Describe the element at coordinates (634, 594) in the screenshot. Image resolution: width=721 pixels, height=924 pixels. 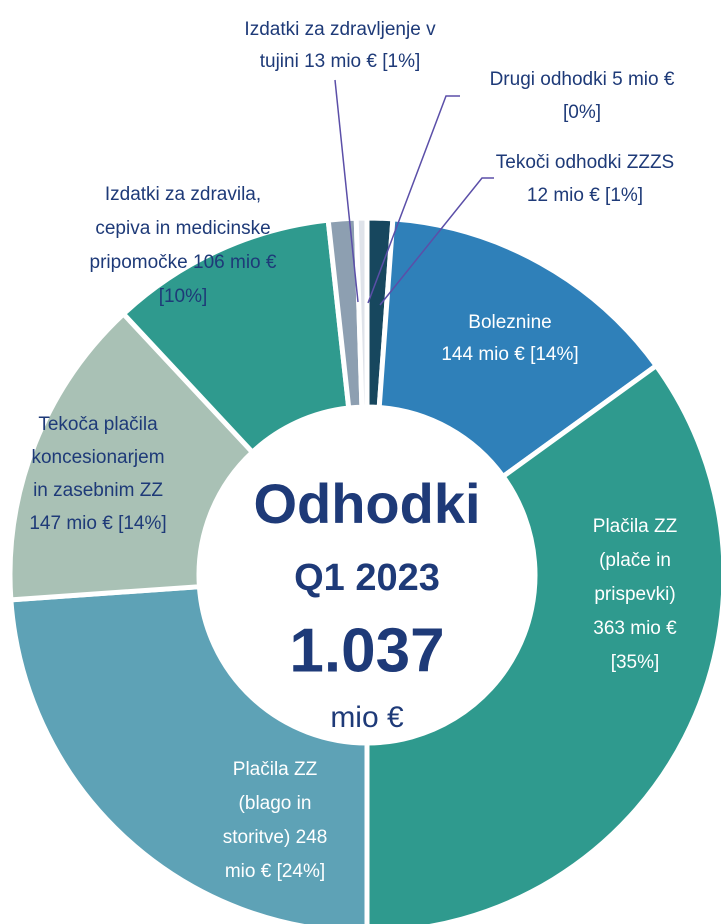
I see `slice-label: prispevki)` at that location.